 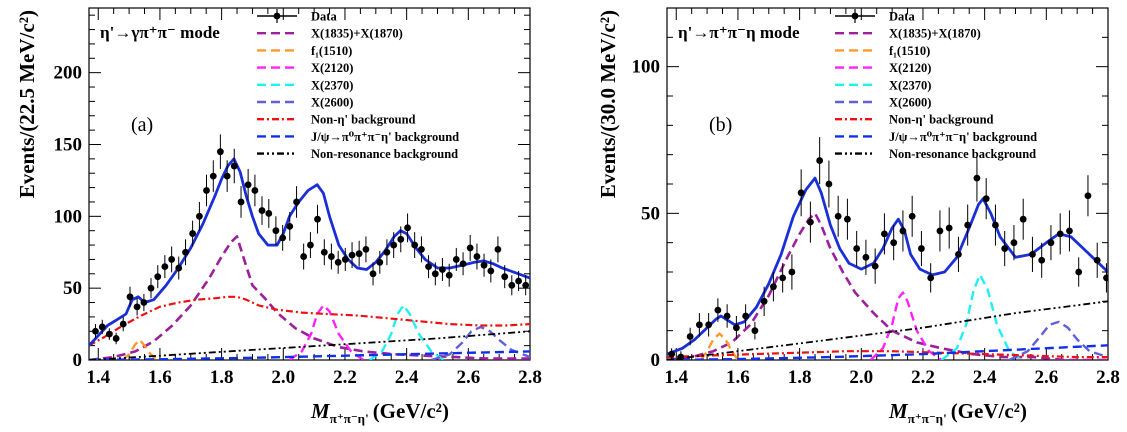 What do you see at coordinates (160, 377) in the screenshot?
I see `x-tick-label: 1.6` at bounding box center [160, 377].